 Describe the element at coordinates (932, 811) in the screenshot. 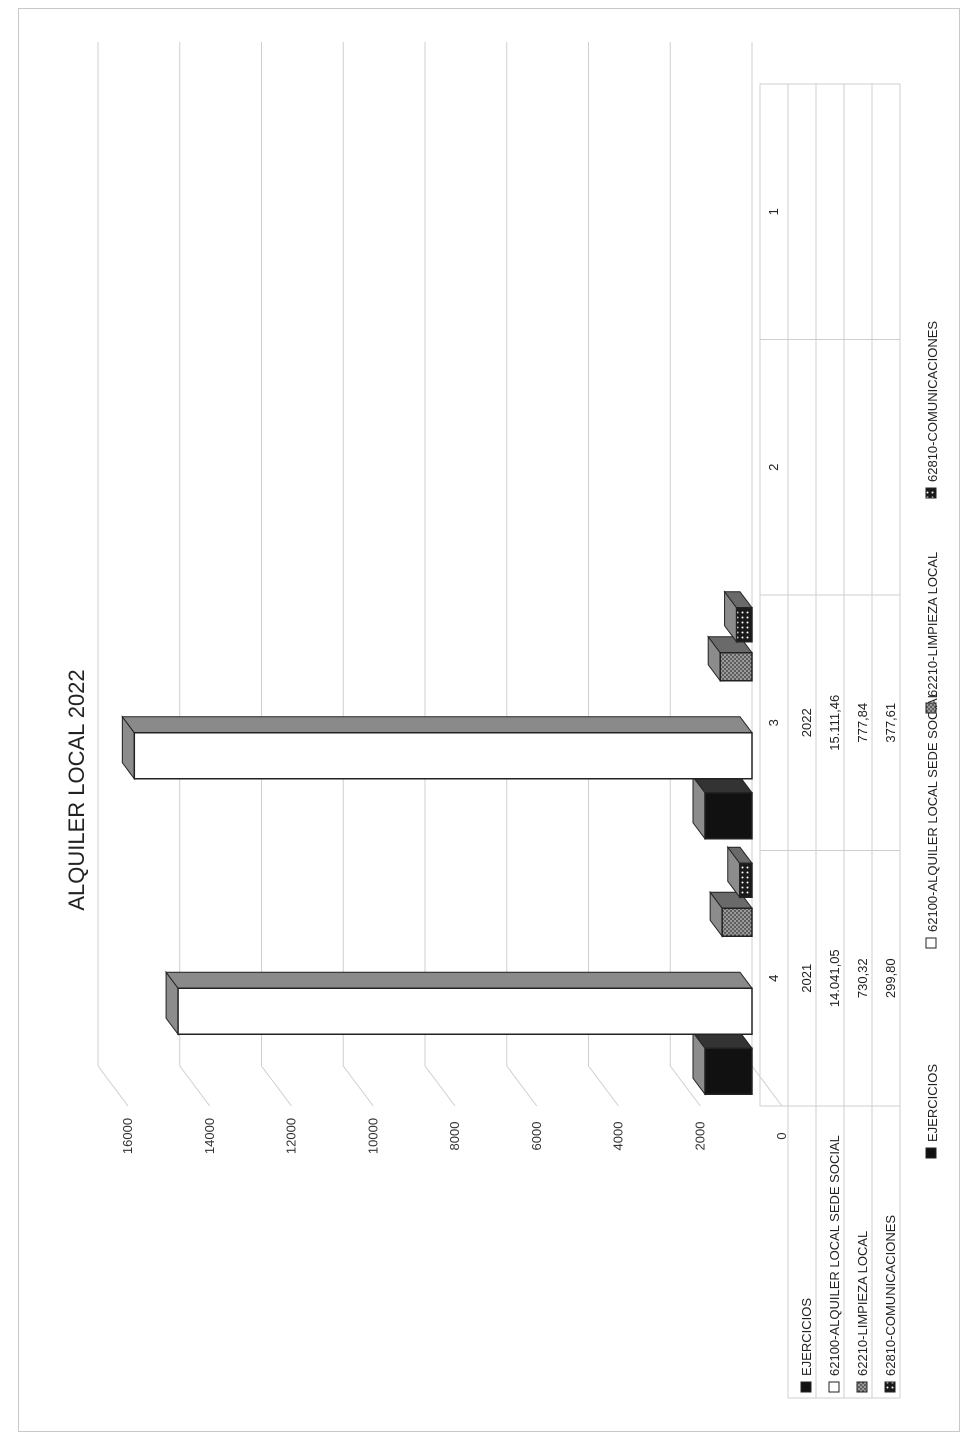

I see `legend-label: 62100-ALQUILER LOCAL SEDE SOCIAL` at that location.